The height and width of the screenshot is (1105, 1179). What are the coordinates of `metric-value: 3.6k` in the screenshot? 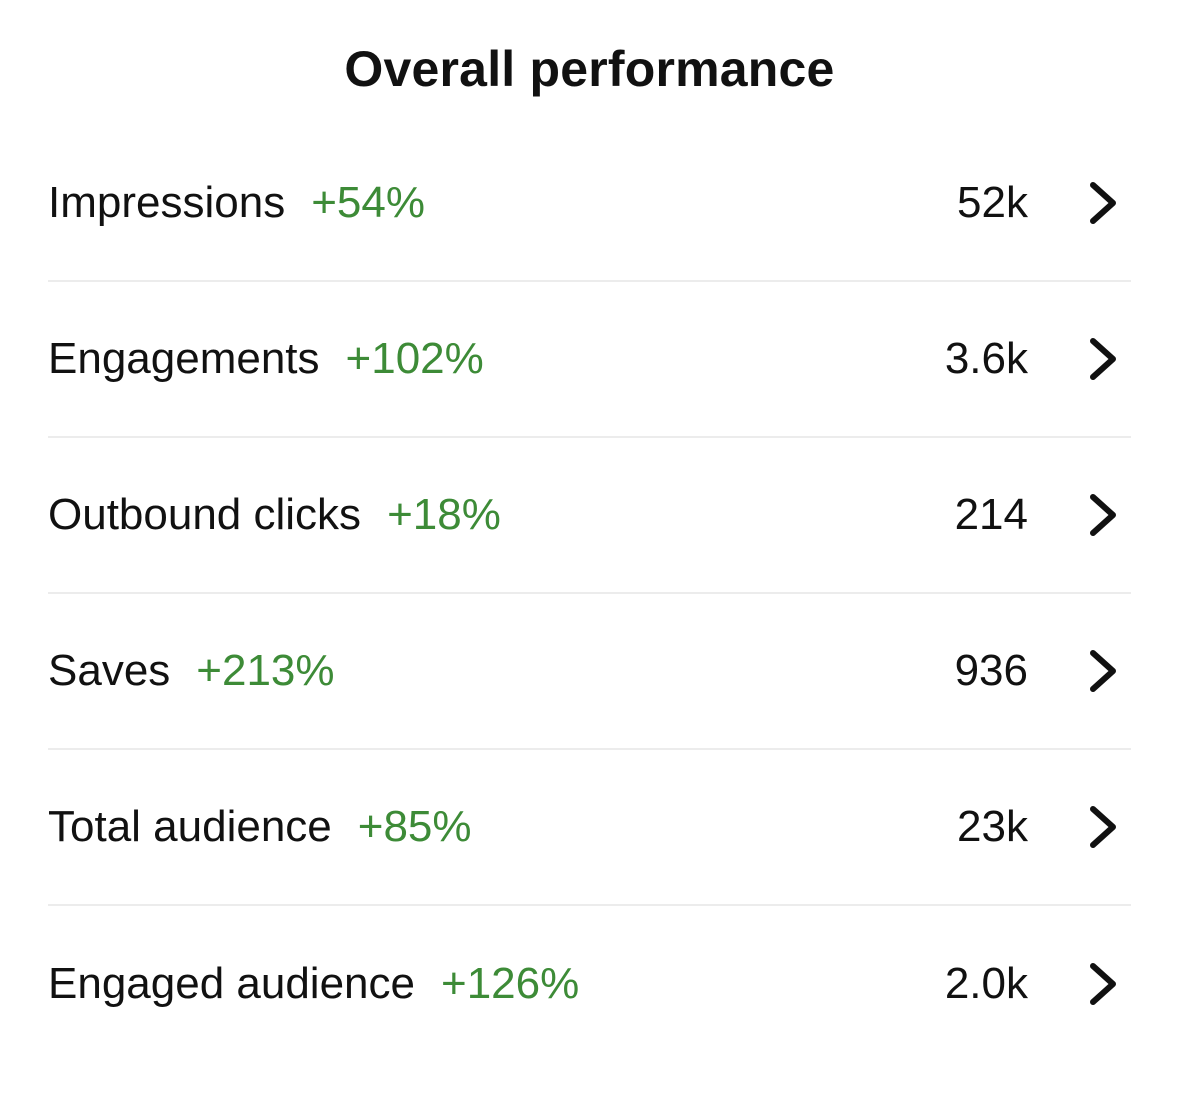 It's located at (986, 358).